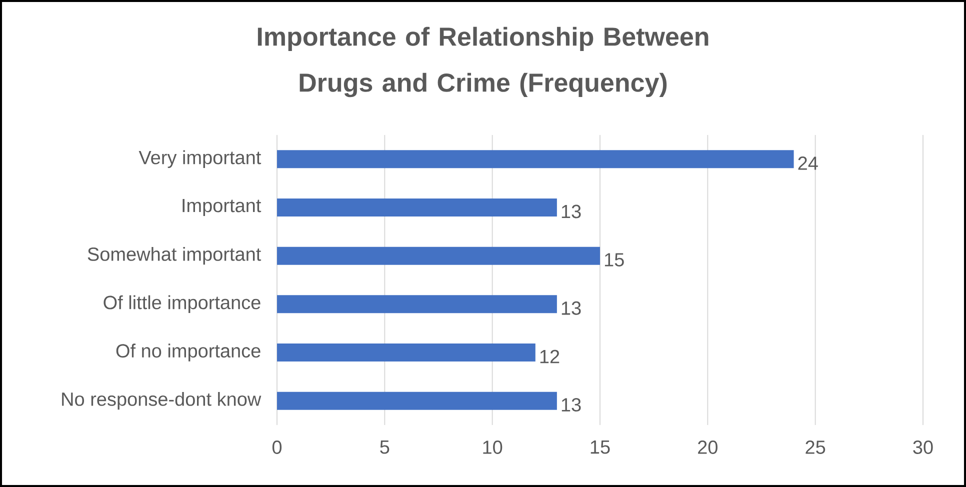 The image size is (966, 487). What do you see at coordinates (222, 207) in the screenshot?
I see `y-tick-label: Important` at bounding box center [222, 207].